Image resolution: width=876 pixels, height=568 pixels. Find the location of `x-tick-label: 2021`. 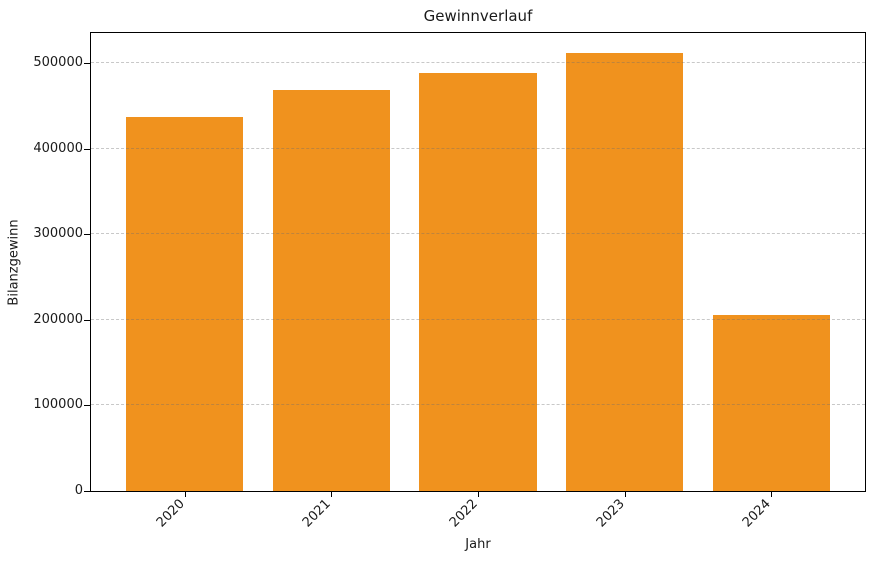

x-tick-label: 2021 is located at coordinates (316, 513).